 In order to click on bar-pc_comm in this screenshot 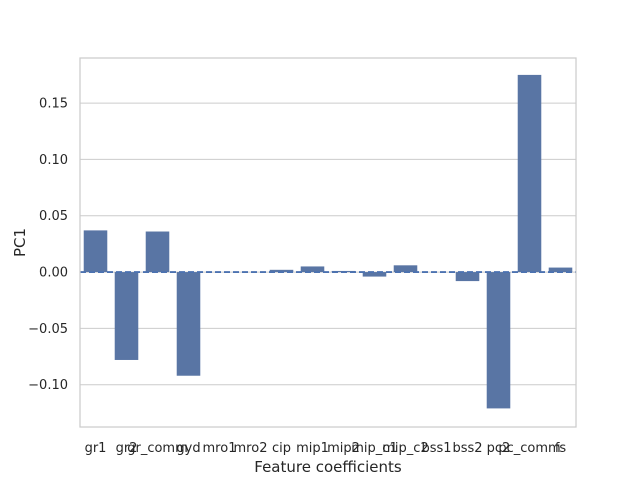, I will do `click(529, 173)`.